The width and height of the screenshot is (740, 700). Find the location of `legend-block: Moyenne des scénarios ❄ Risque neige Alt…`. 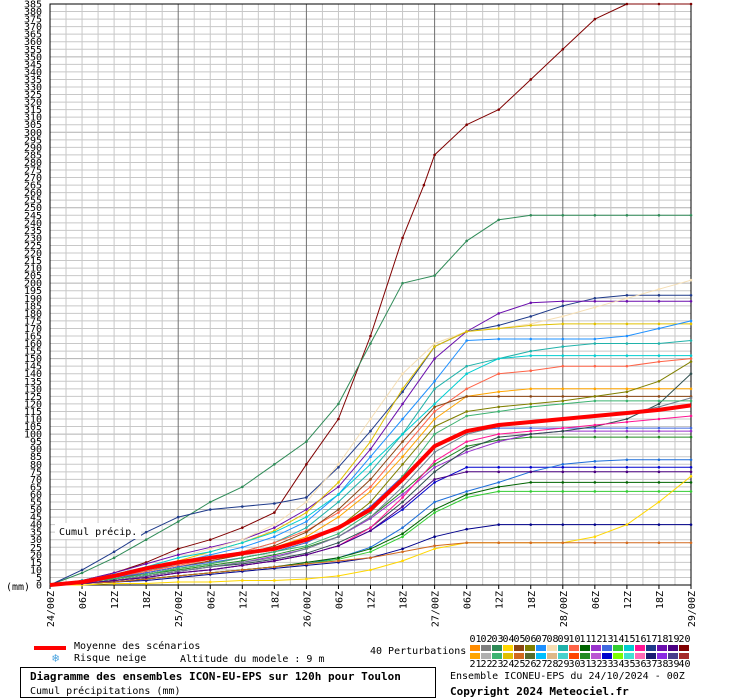

legend-block: Moyenne des scénarios ❄ Risque neige Alt… is located at coordinates (370, 670).